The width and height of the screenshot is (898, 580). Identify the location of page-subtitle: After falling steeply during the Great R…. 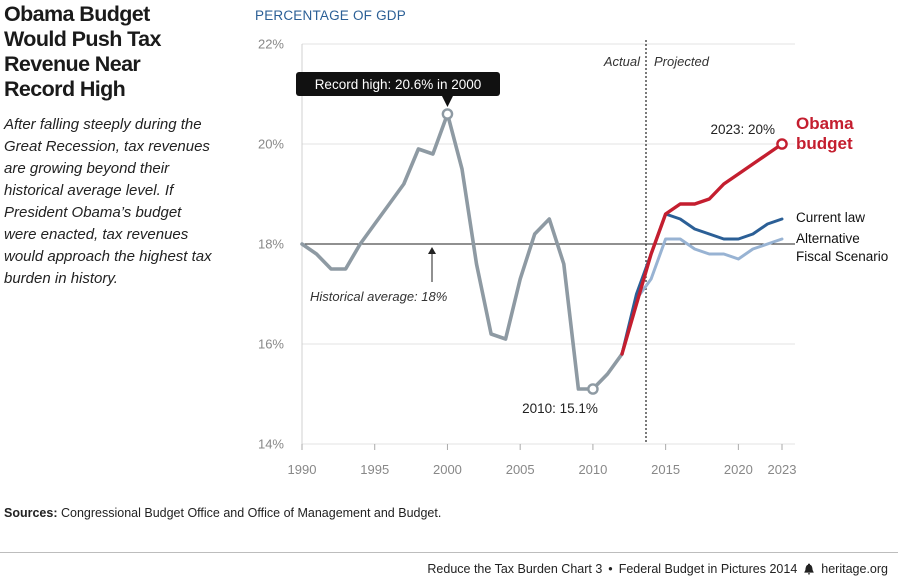
(108, 201).